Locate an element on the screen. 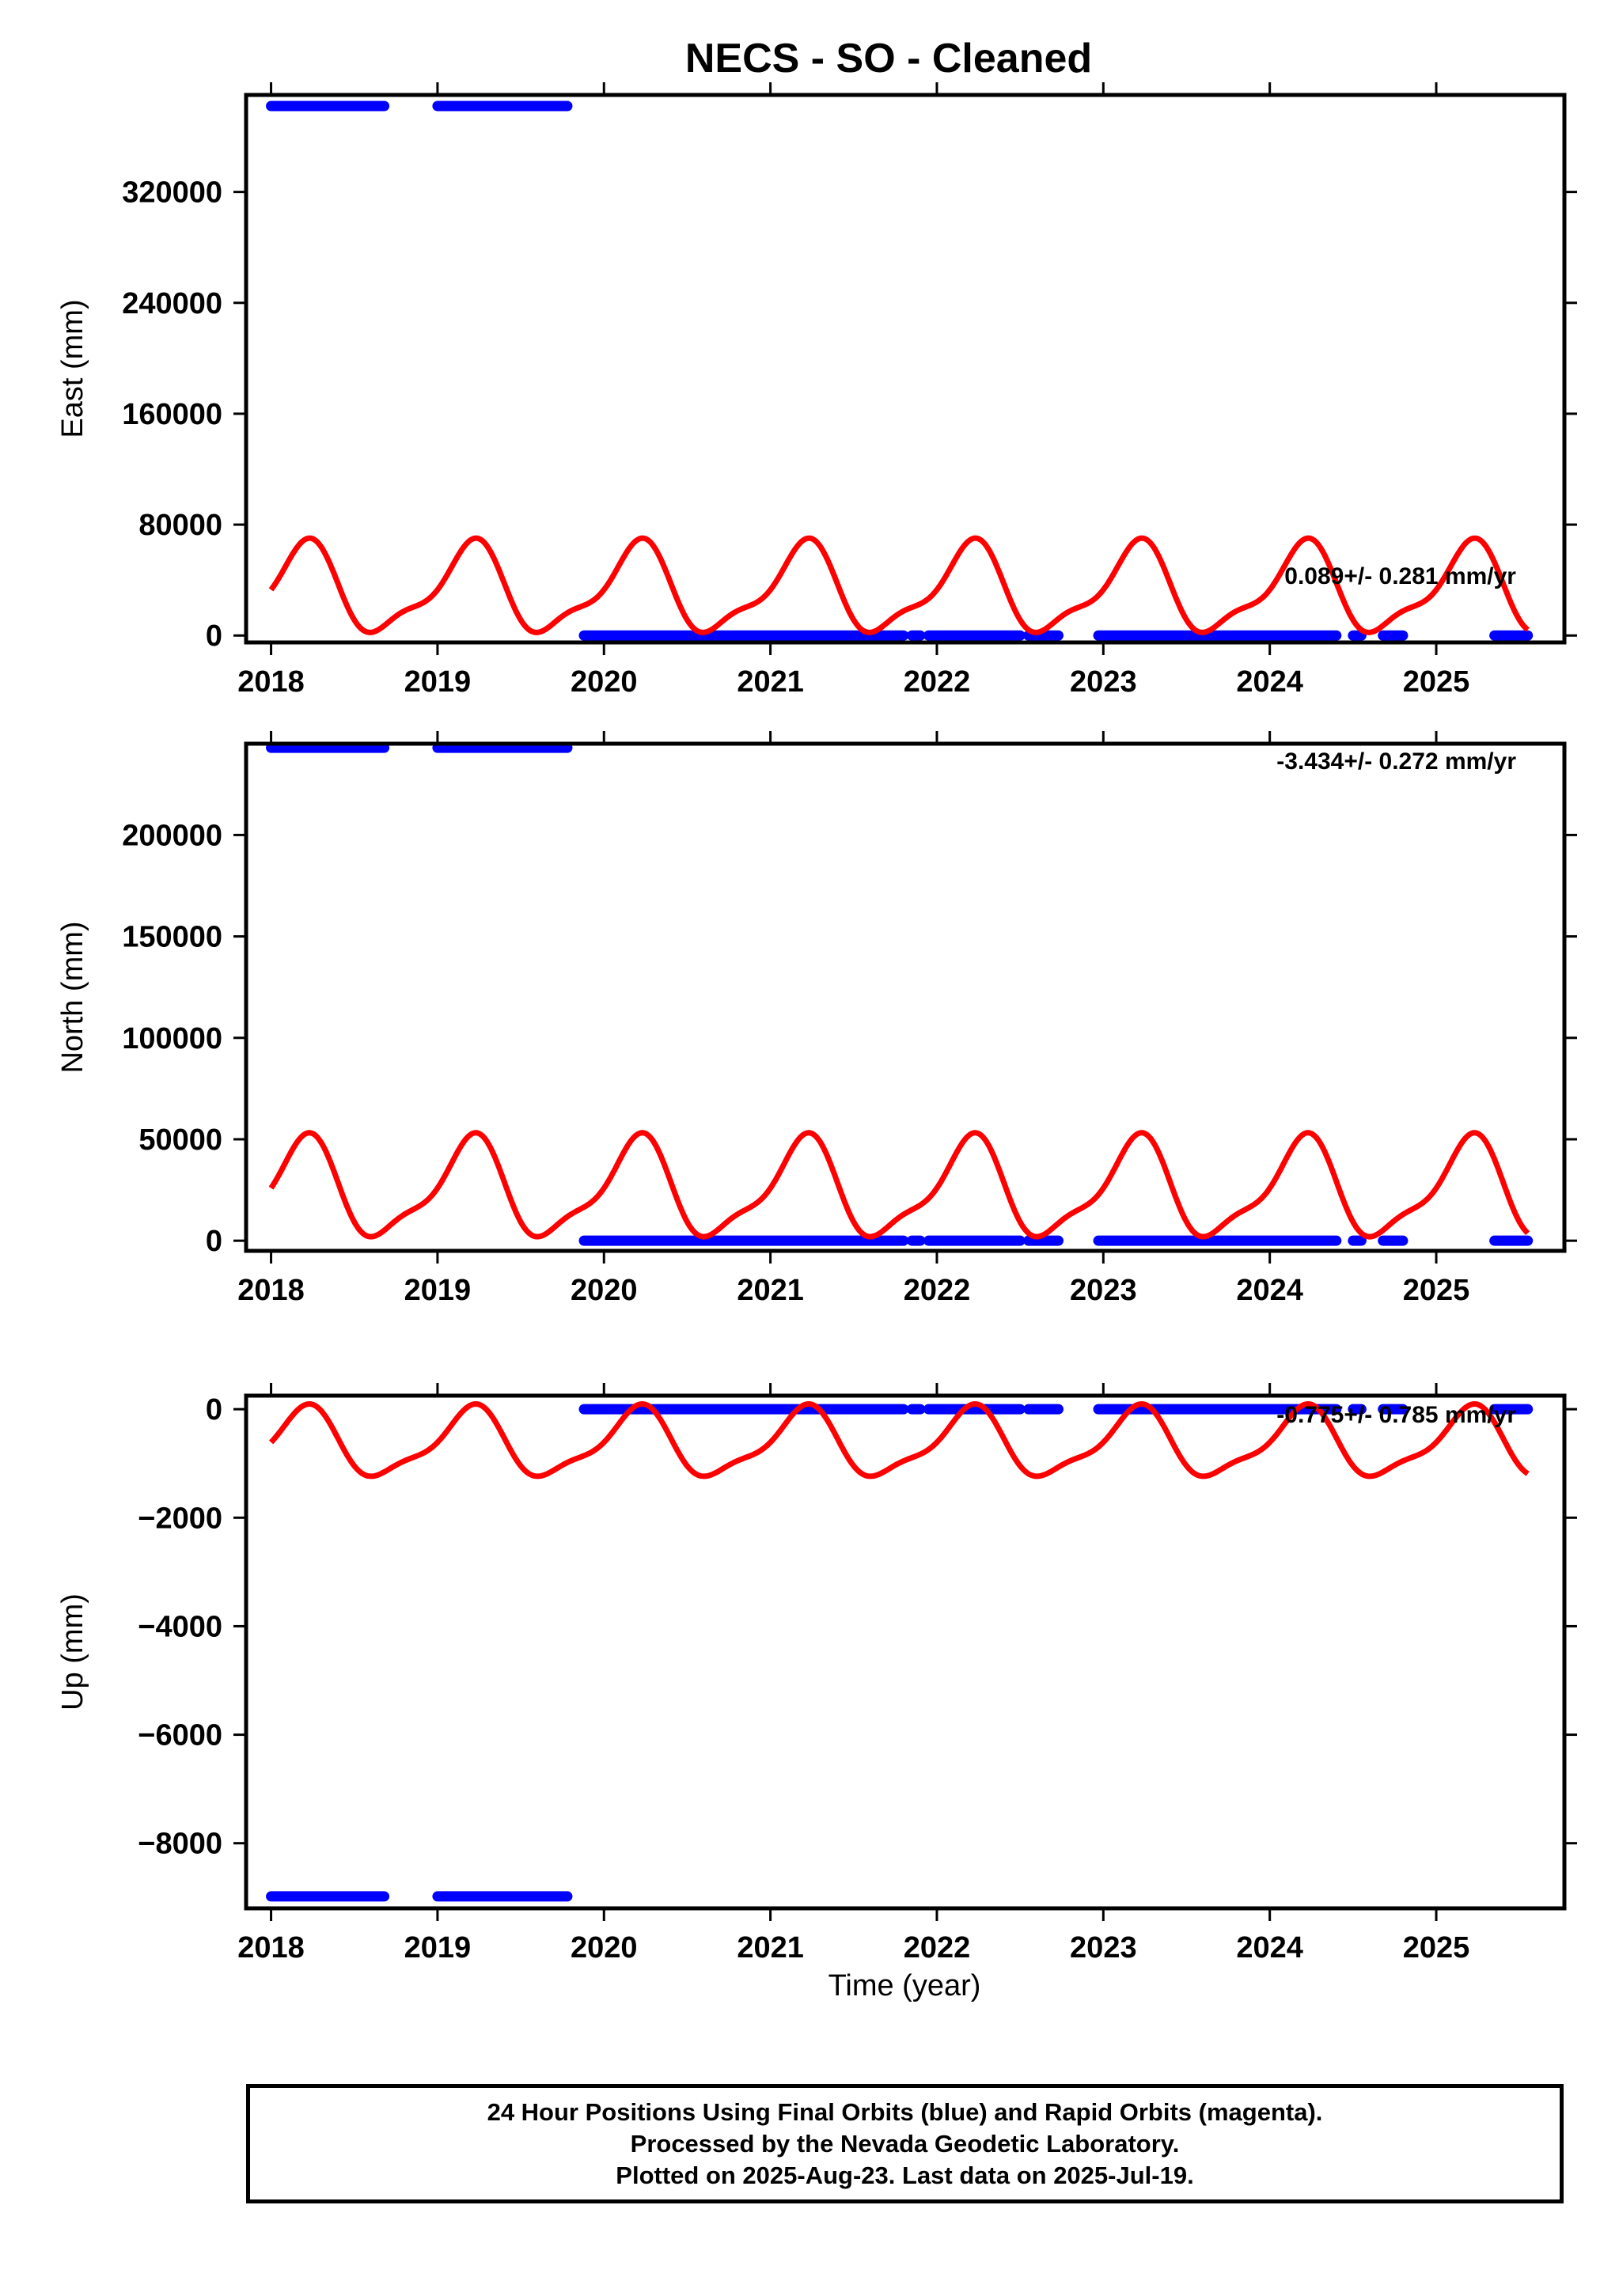 This screenshot has width=1619, height=2296. east-x-tick-label: 2024 is located at coordinates (1269, 682).